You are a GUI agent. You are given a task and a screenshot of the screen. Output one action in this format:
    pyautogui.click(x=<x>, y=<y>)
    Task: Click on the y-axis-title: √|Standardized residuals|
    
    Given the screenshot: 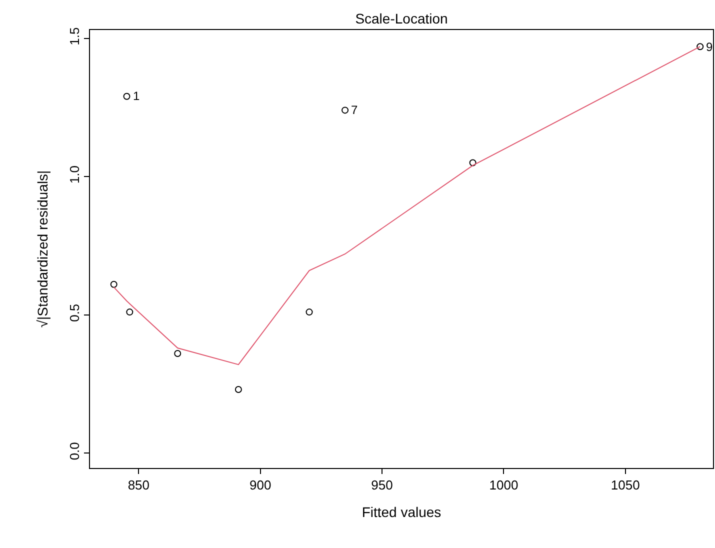 What is the action you would take?
    pyautogui.click(x=42, y=249)
    